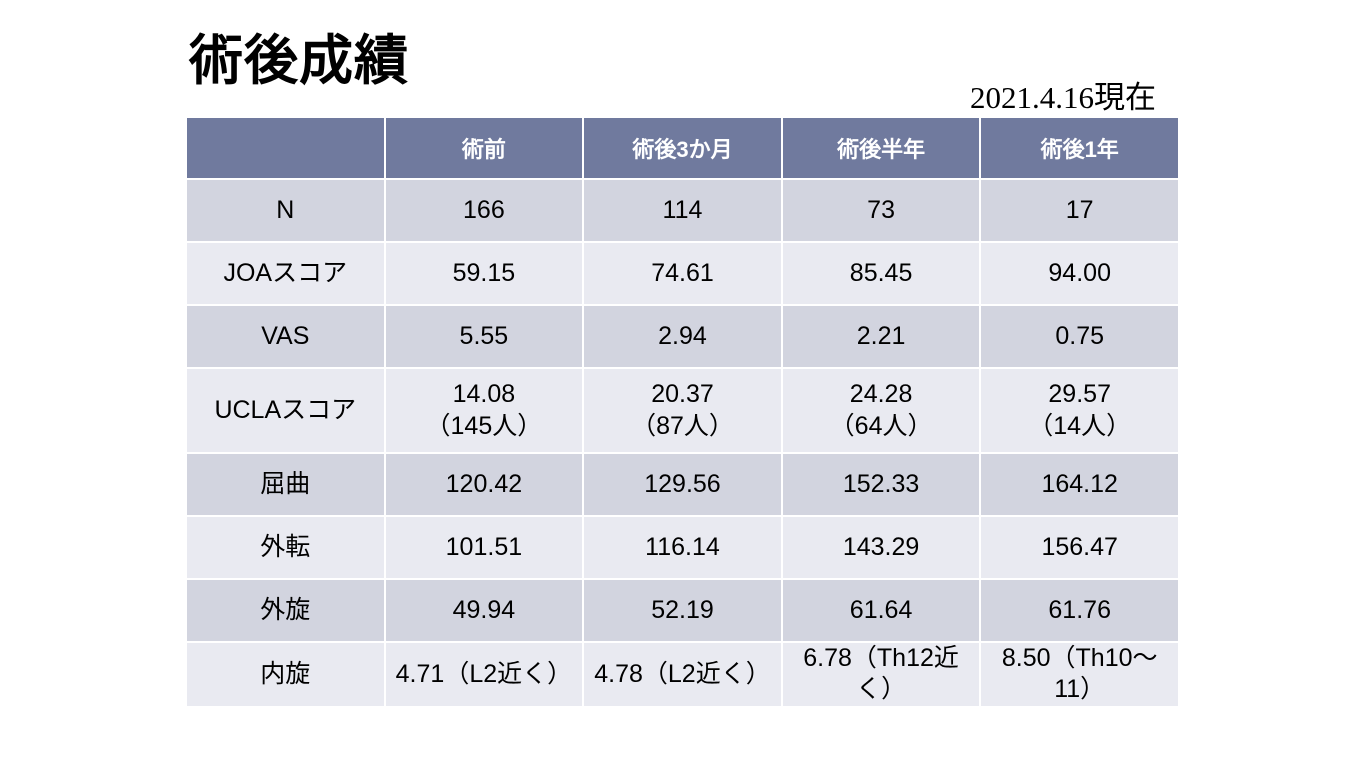 The image size is (1366, 768). I want to click on table-row-n: N 166 114 73 17, so click(682, 210).